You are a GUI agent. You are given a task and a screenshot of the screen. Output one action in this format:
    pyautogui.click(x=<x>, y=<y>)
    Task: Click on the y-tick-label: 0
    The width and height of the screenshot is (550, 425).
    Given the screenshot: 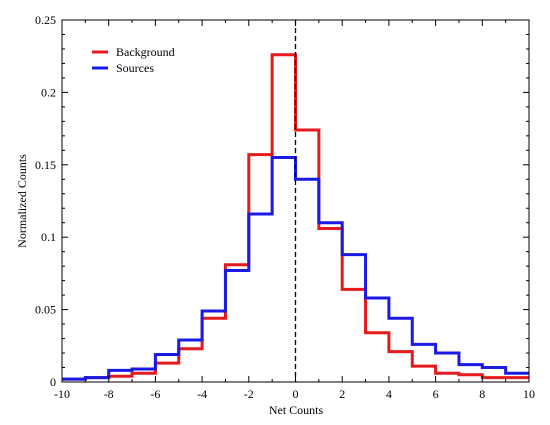 What is the action you would take?
    pyautogui.click(x=53, y=382)
    